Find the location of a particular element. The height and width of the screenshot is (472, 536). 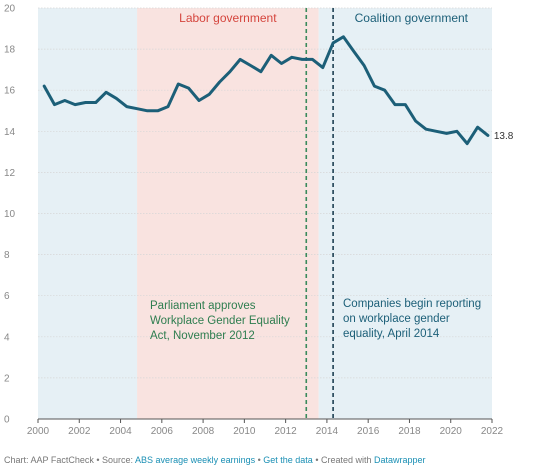

y-tick-label: 10 is located at coordinates (10, 214).